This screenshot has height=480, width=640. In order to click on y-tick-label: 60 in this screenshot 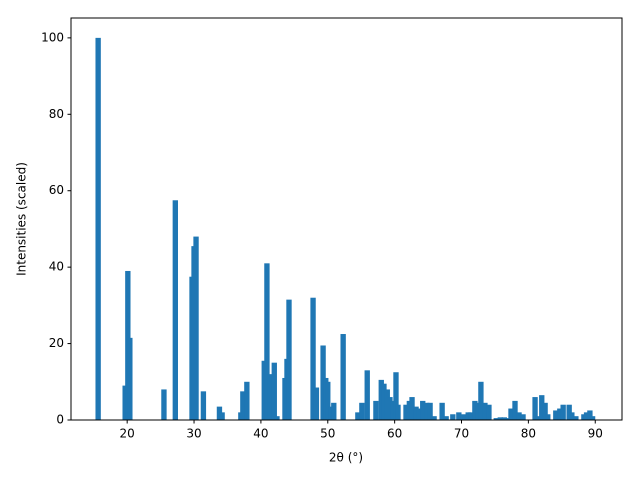, I will do `click(56, 190)`.